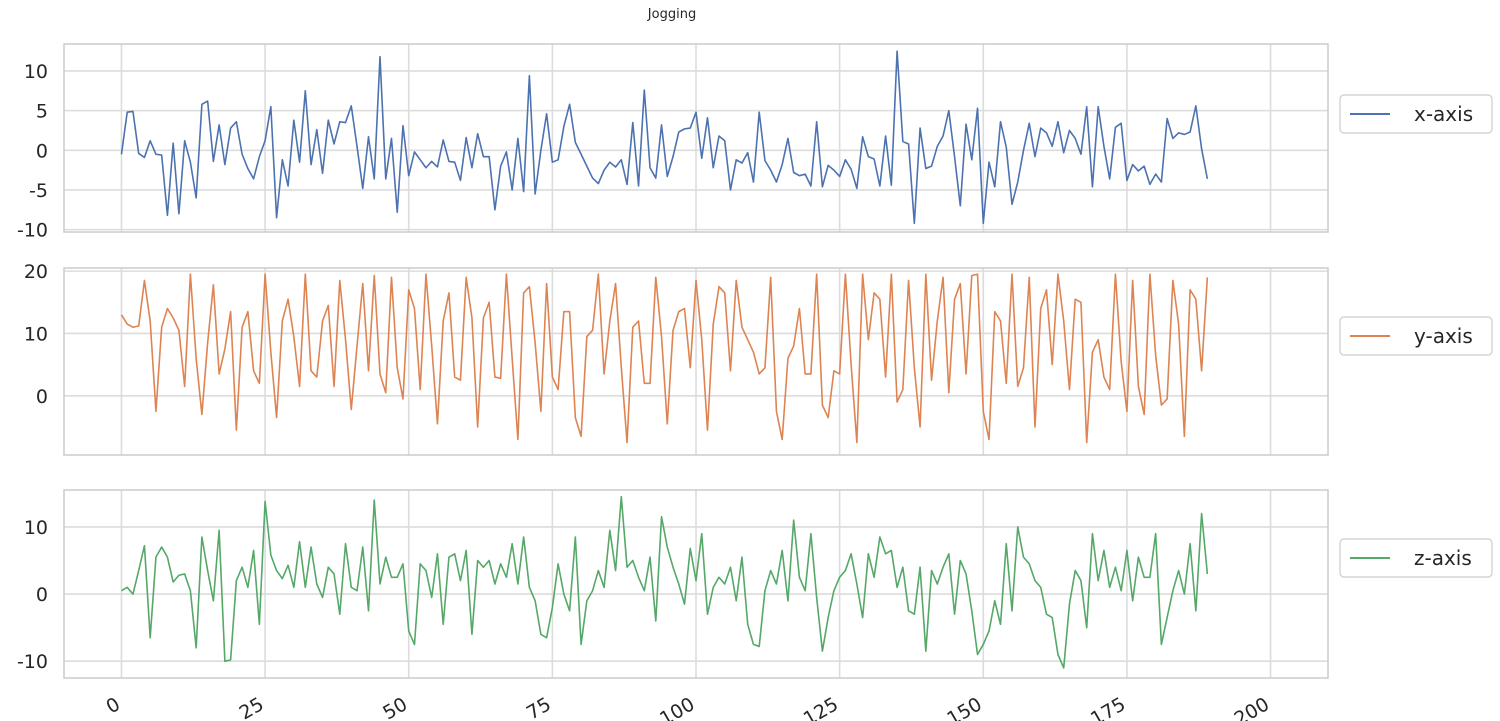 The image size is (1500, 721). I want to click on x-tick-label: 150, so click(964, 707).